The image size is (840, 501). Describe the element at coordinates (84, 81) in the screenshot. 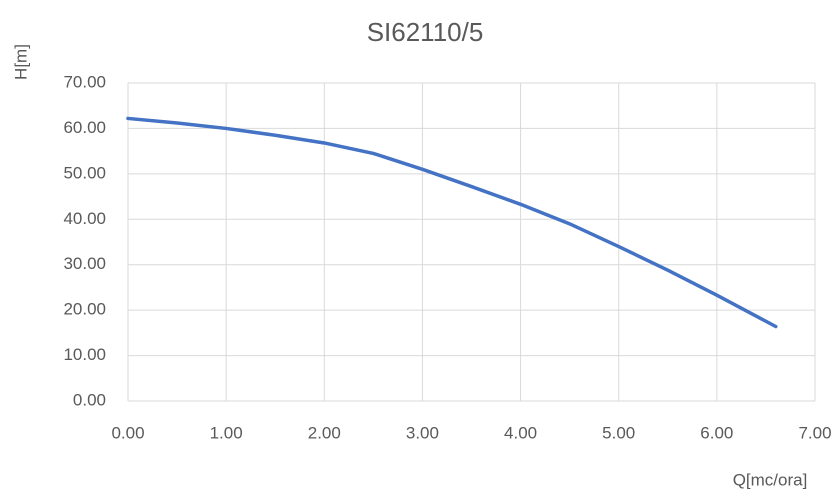

I see `y-tick-label: 70.00` at that location.